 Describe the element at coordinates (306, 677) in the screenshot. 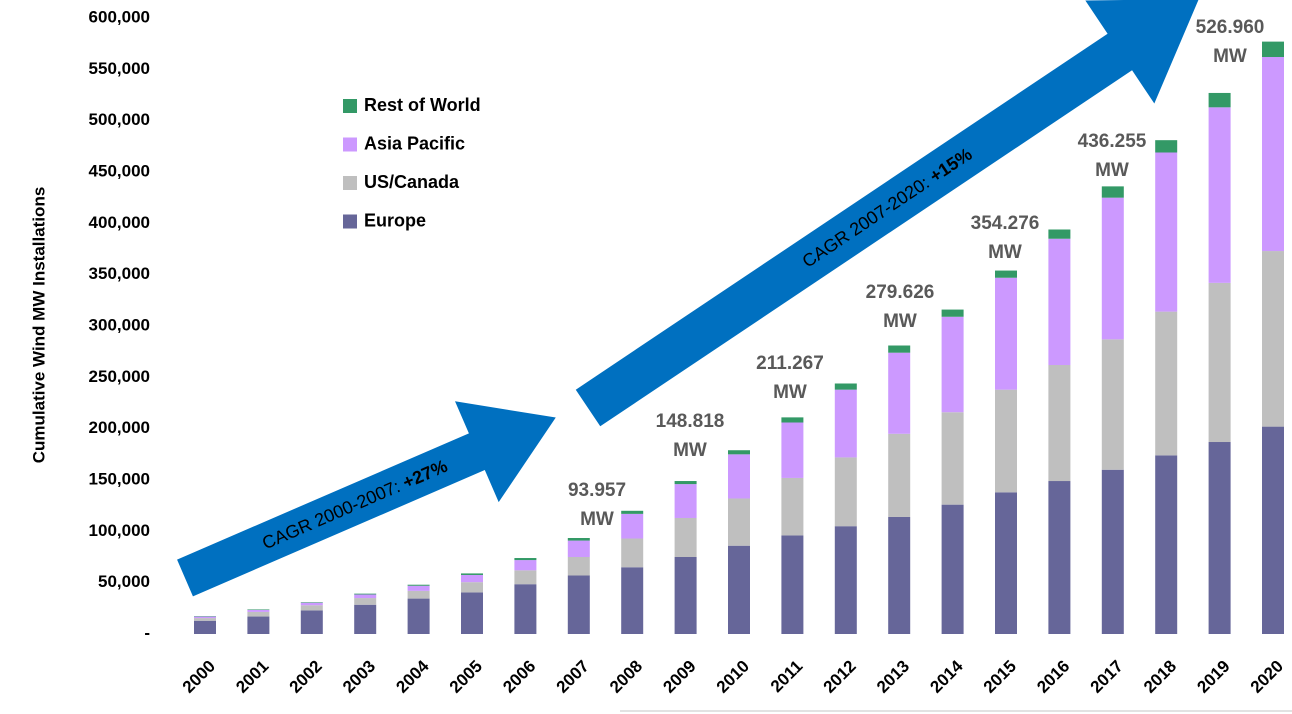

I see `x-tick-label: 2002` at that location.